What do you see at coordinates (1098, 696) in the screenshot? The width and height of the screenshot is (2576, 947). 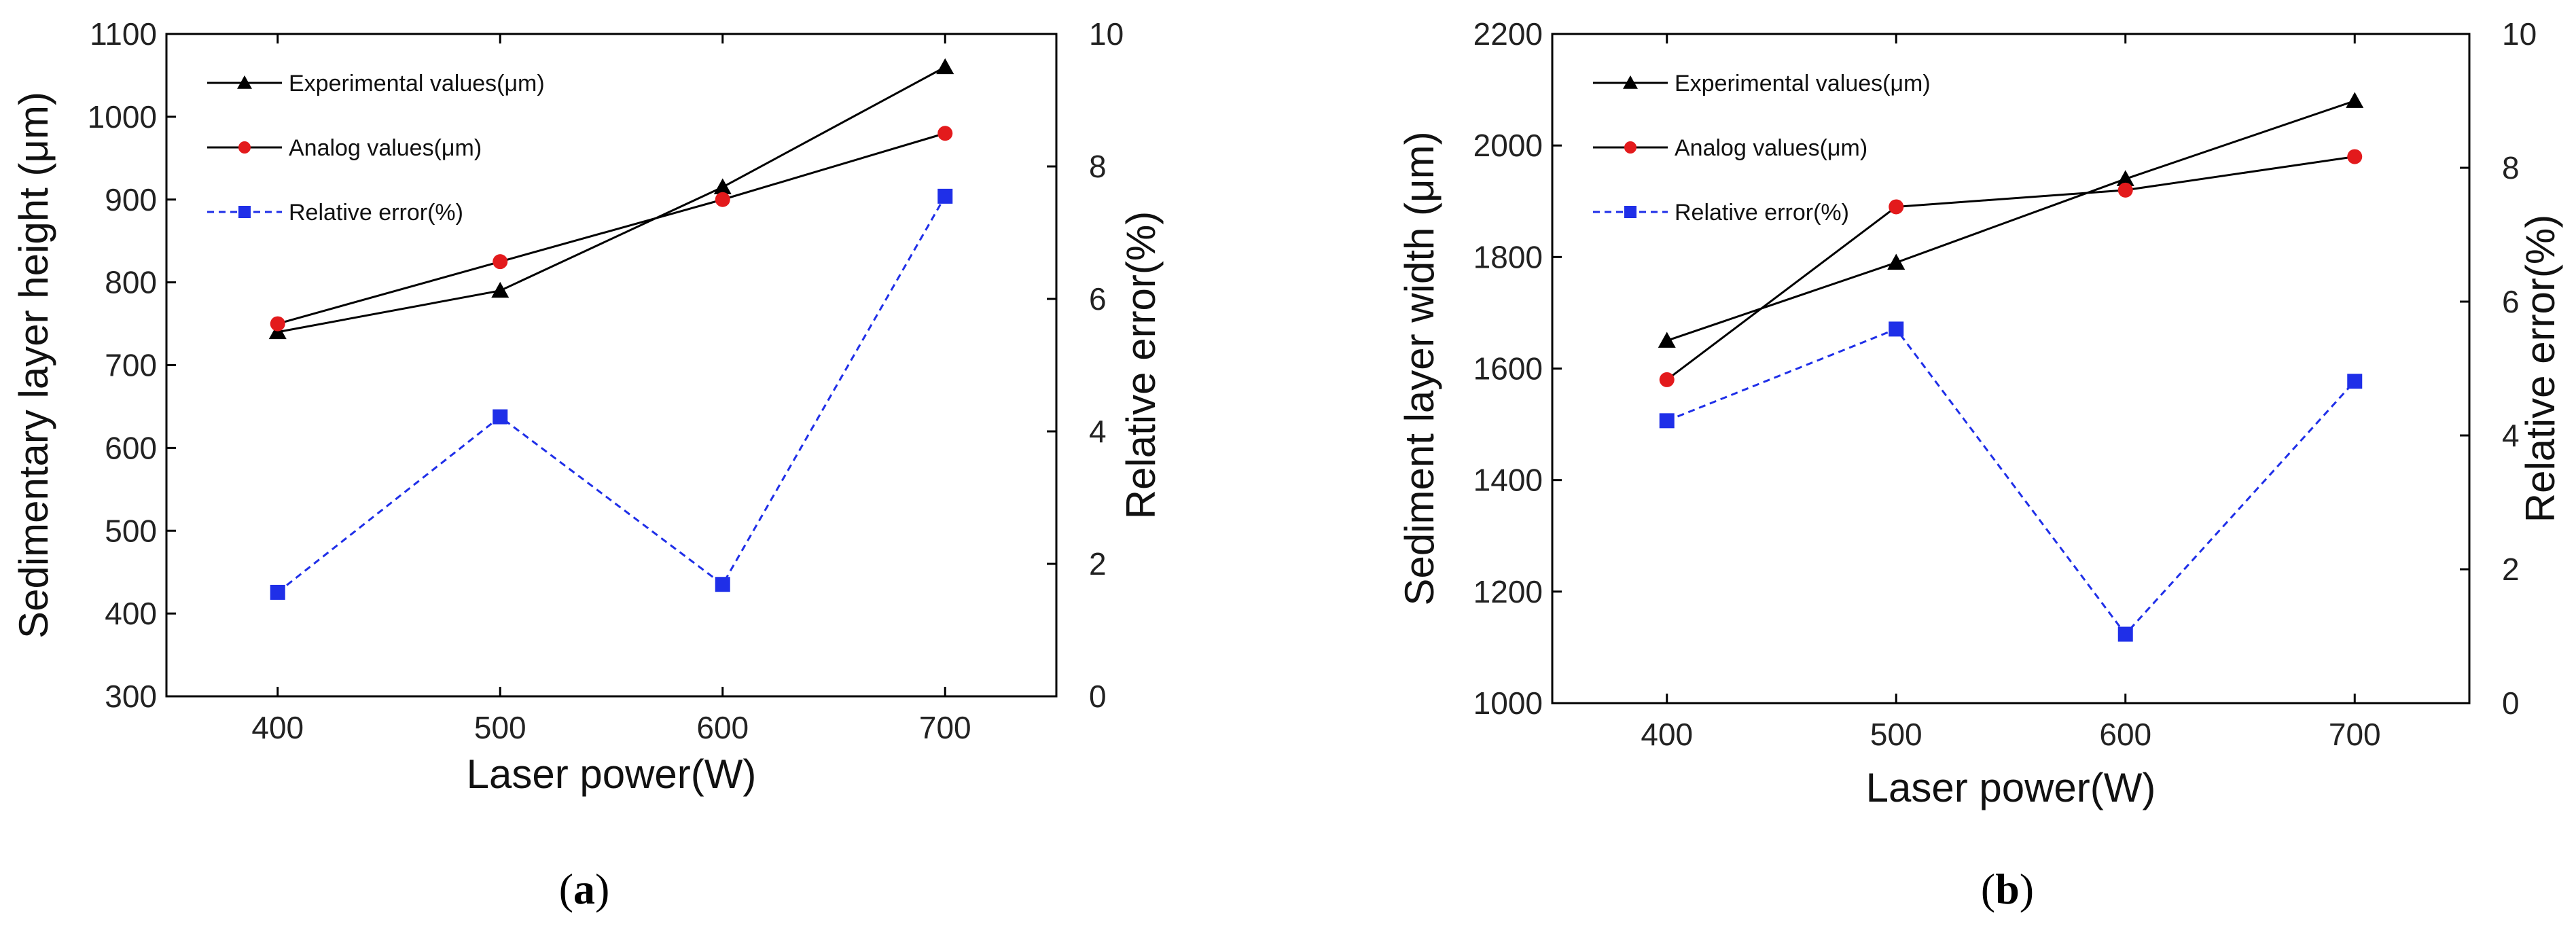 I see `panel-a-y2-tick-label: 0` at bounding box center [1098, 696].